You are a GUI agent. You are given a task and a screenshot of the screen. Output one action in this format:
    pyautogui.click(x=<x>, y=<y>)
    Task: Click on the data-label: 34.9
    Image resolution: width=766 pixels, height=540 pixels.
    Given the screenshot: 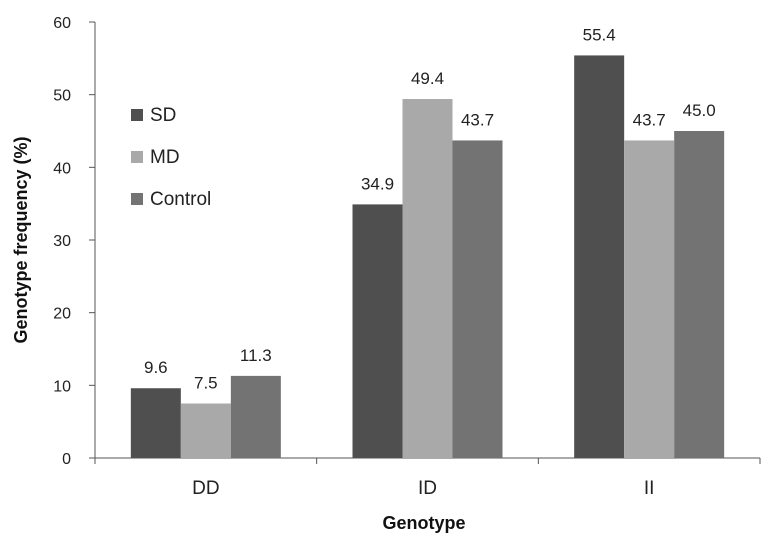 What is the action you would take?
    pyautogui.click(x=377, y=183)
    